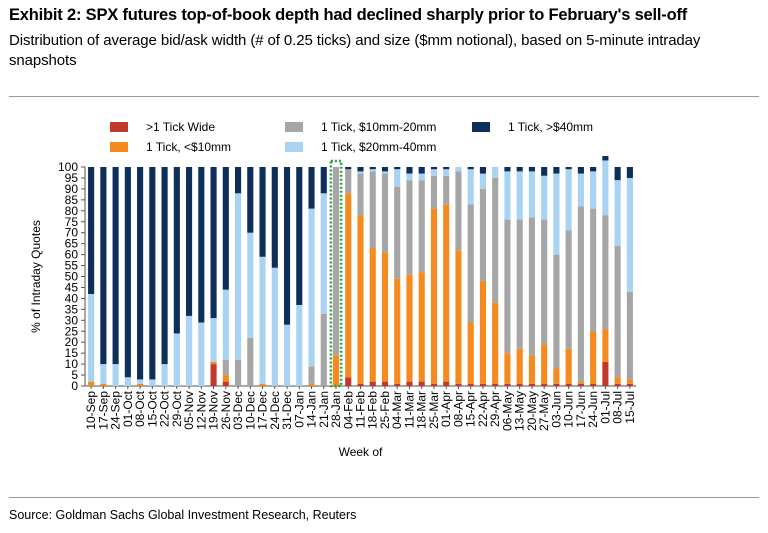 This screenshot has width=768, height=533. What do you see at coordinates (180, 127) in the screenshot?
I see `legend-label: >1 Tick Wide` at bounding box center [180, 127].